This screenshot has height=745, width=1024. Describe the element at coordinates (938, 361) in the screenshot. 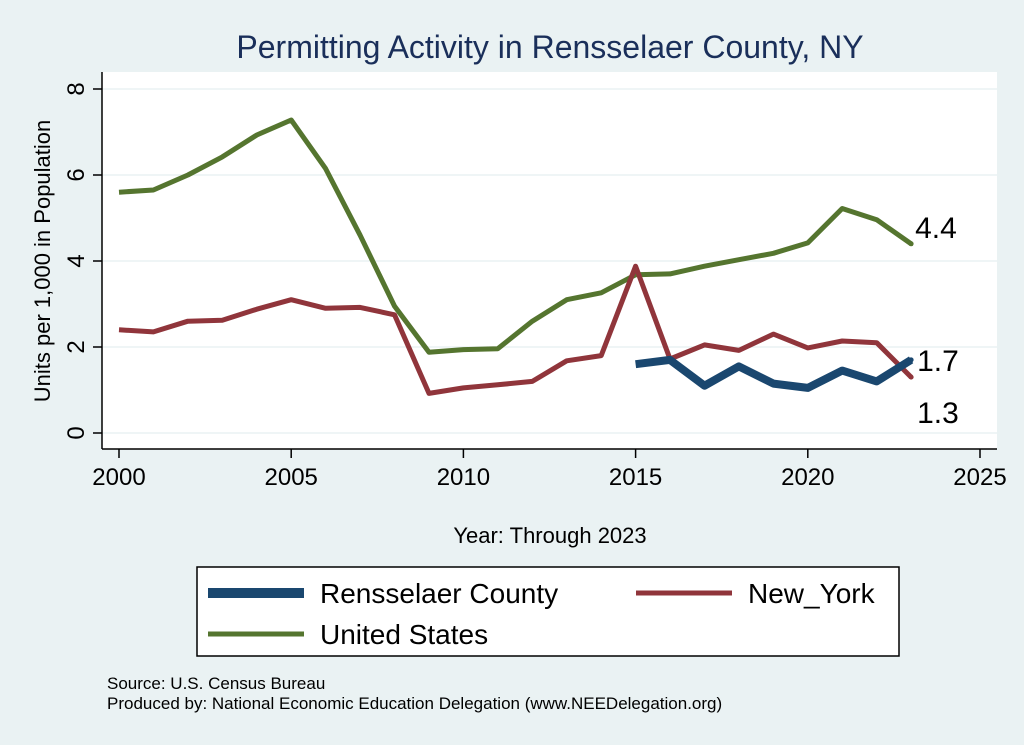

I see `end-label: 1.7` at that location.